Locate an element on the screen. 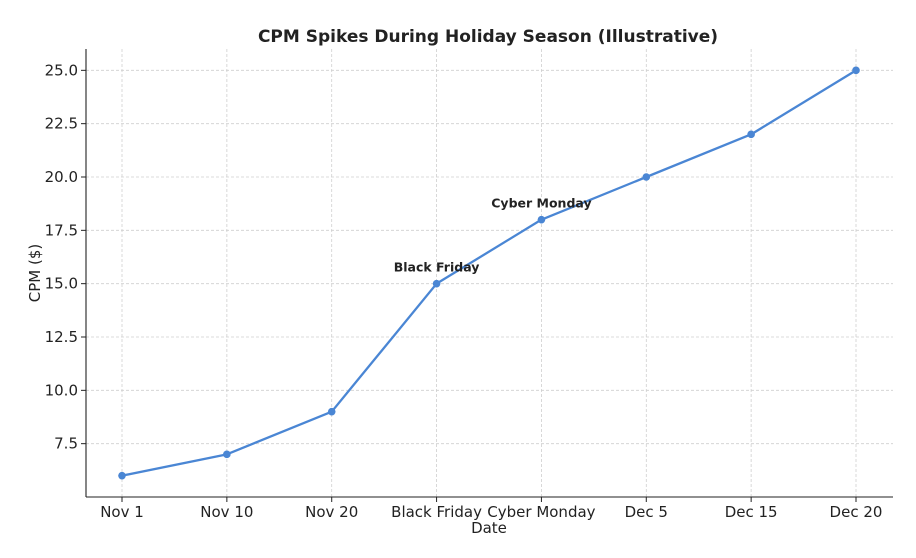 The image size is (916, 558). x-tick-label: Nov 1 is located at coordinates (122, 512).